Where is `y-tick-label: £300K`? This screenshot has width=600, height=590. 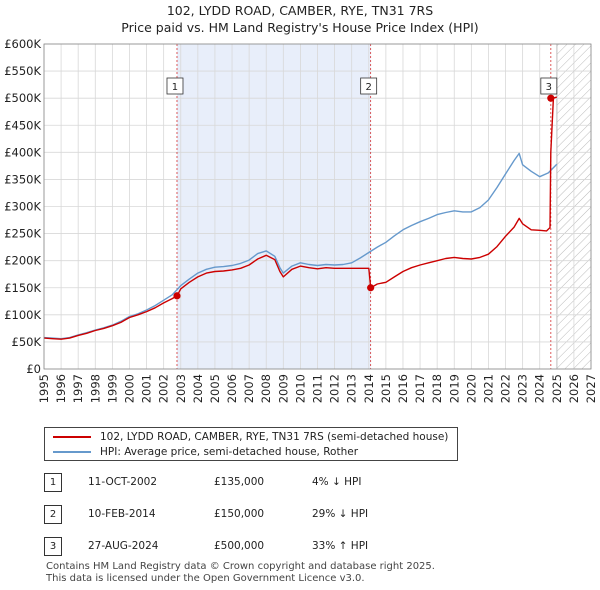 y-tick-label: £300K is located at coordinates (22, 207).